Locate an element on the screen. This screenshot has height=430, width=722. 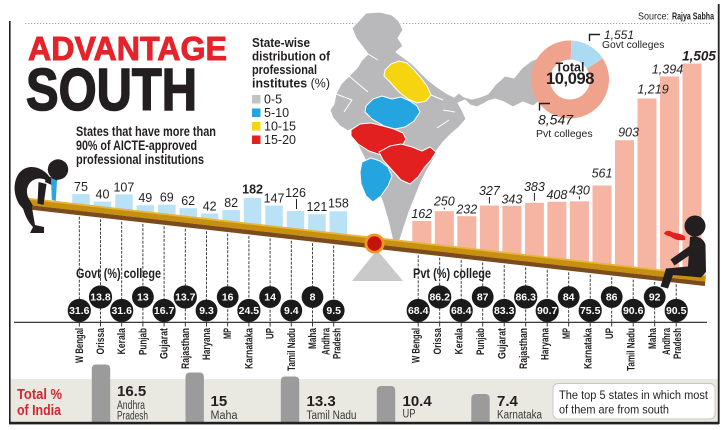
svg-text: Govt (%) college is located at coordinates (118, 273).